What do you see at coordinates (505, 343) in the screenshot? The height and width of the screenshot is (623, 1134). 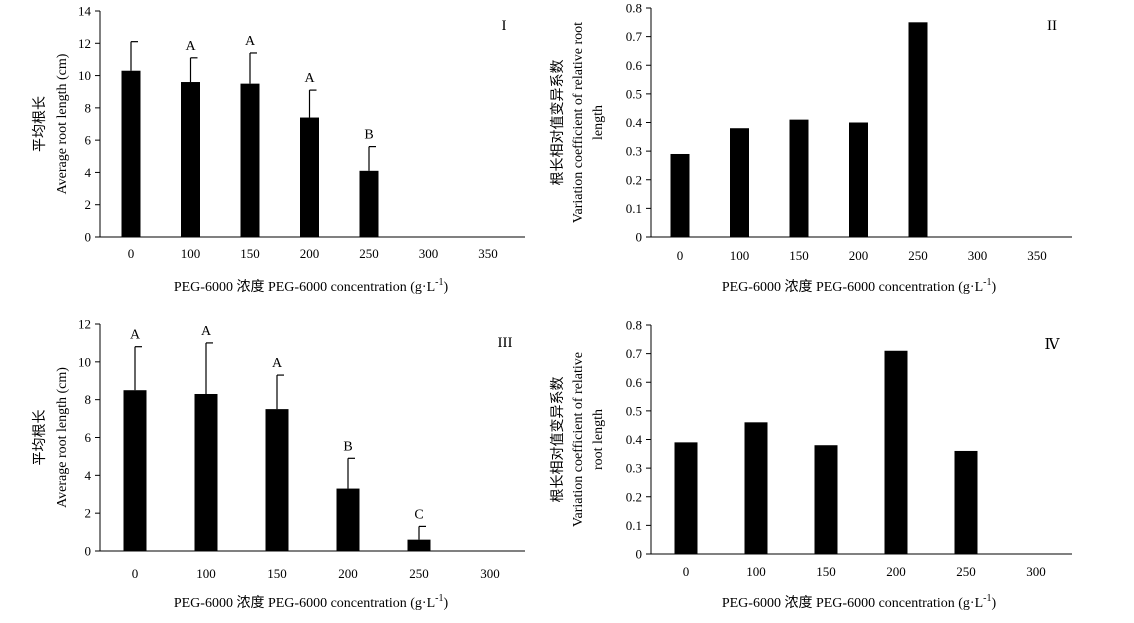 I see `panel-label: III` at bounding box center [505, 343].